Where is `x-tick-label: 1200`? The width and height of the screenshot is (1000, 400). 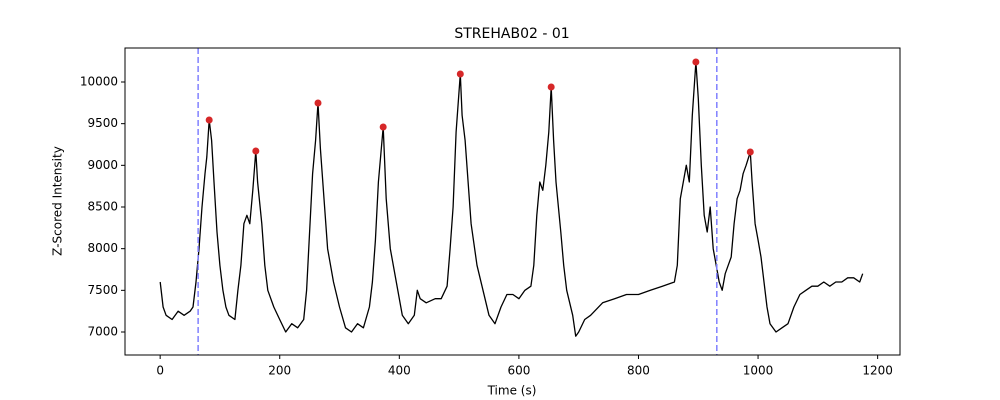
x-tick-label: 1200 is located at coordinates (877, 371).